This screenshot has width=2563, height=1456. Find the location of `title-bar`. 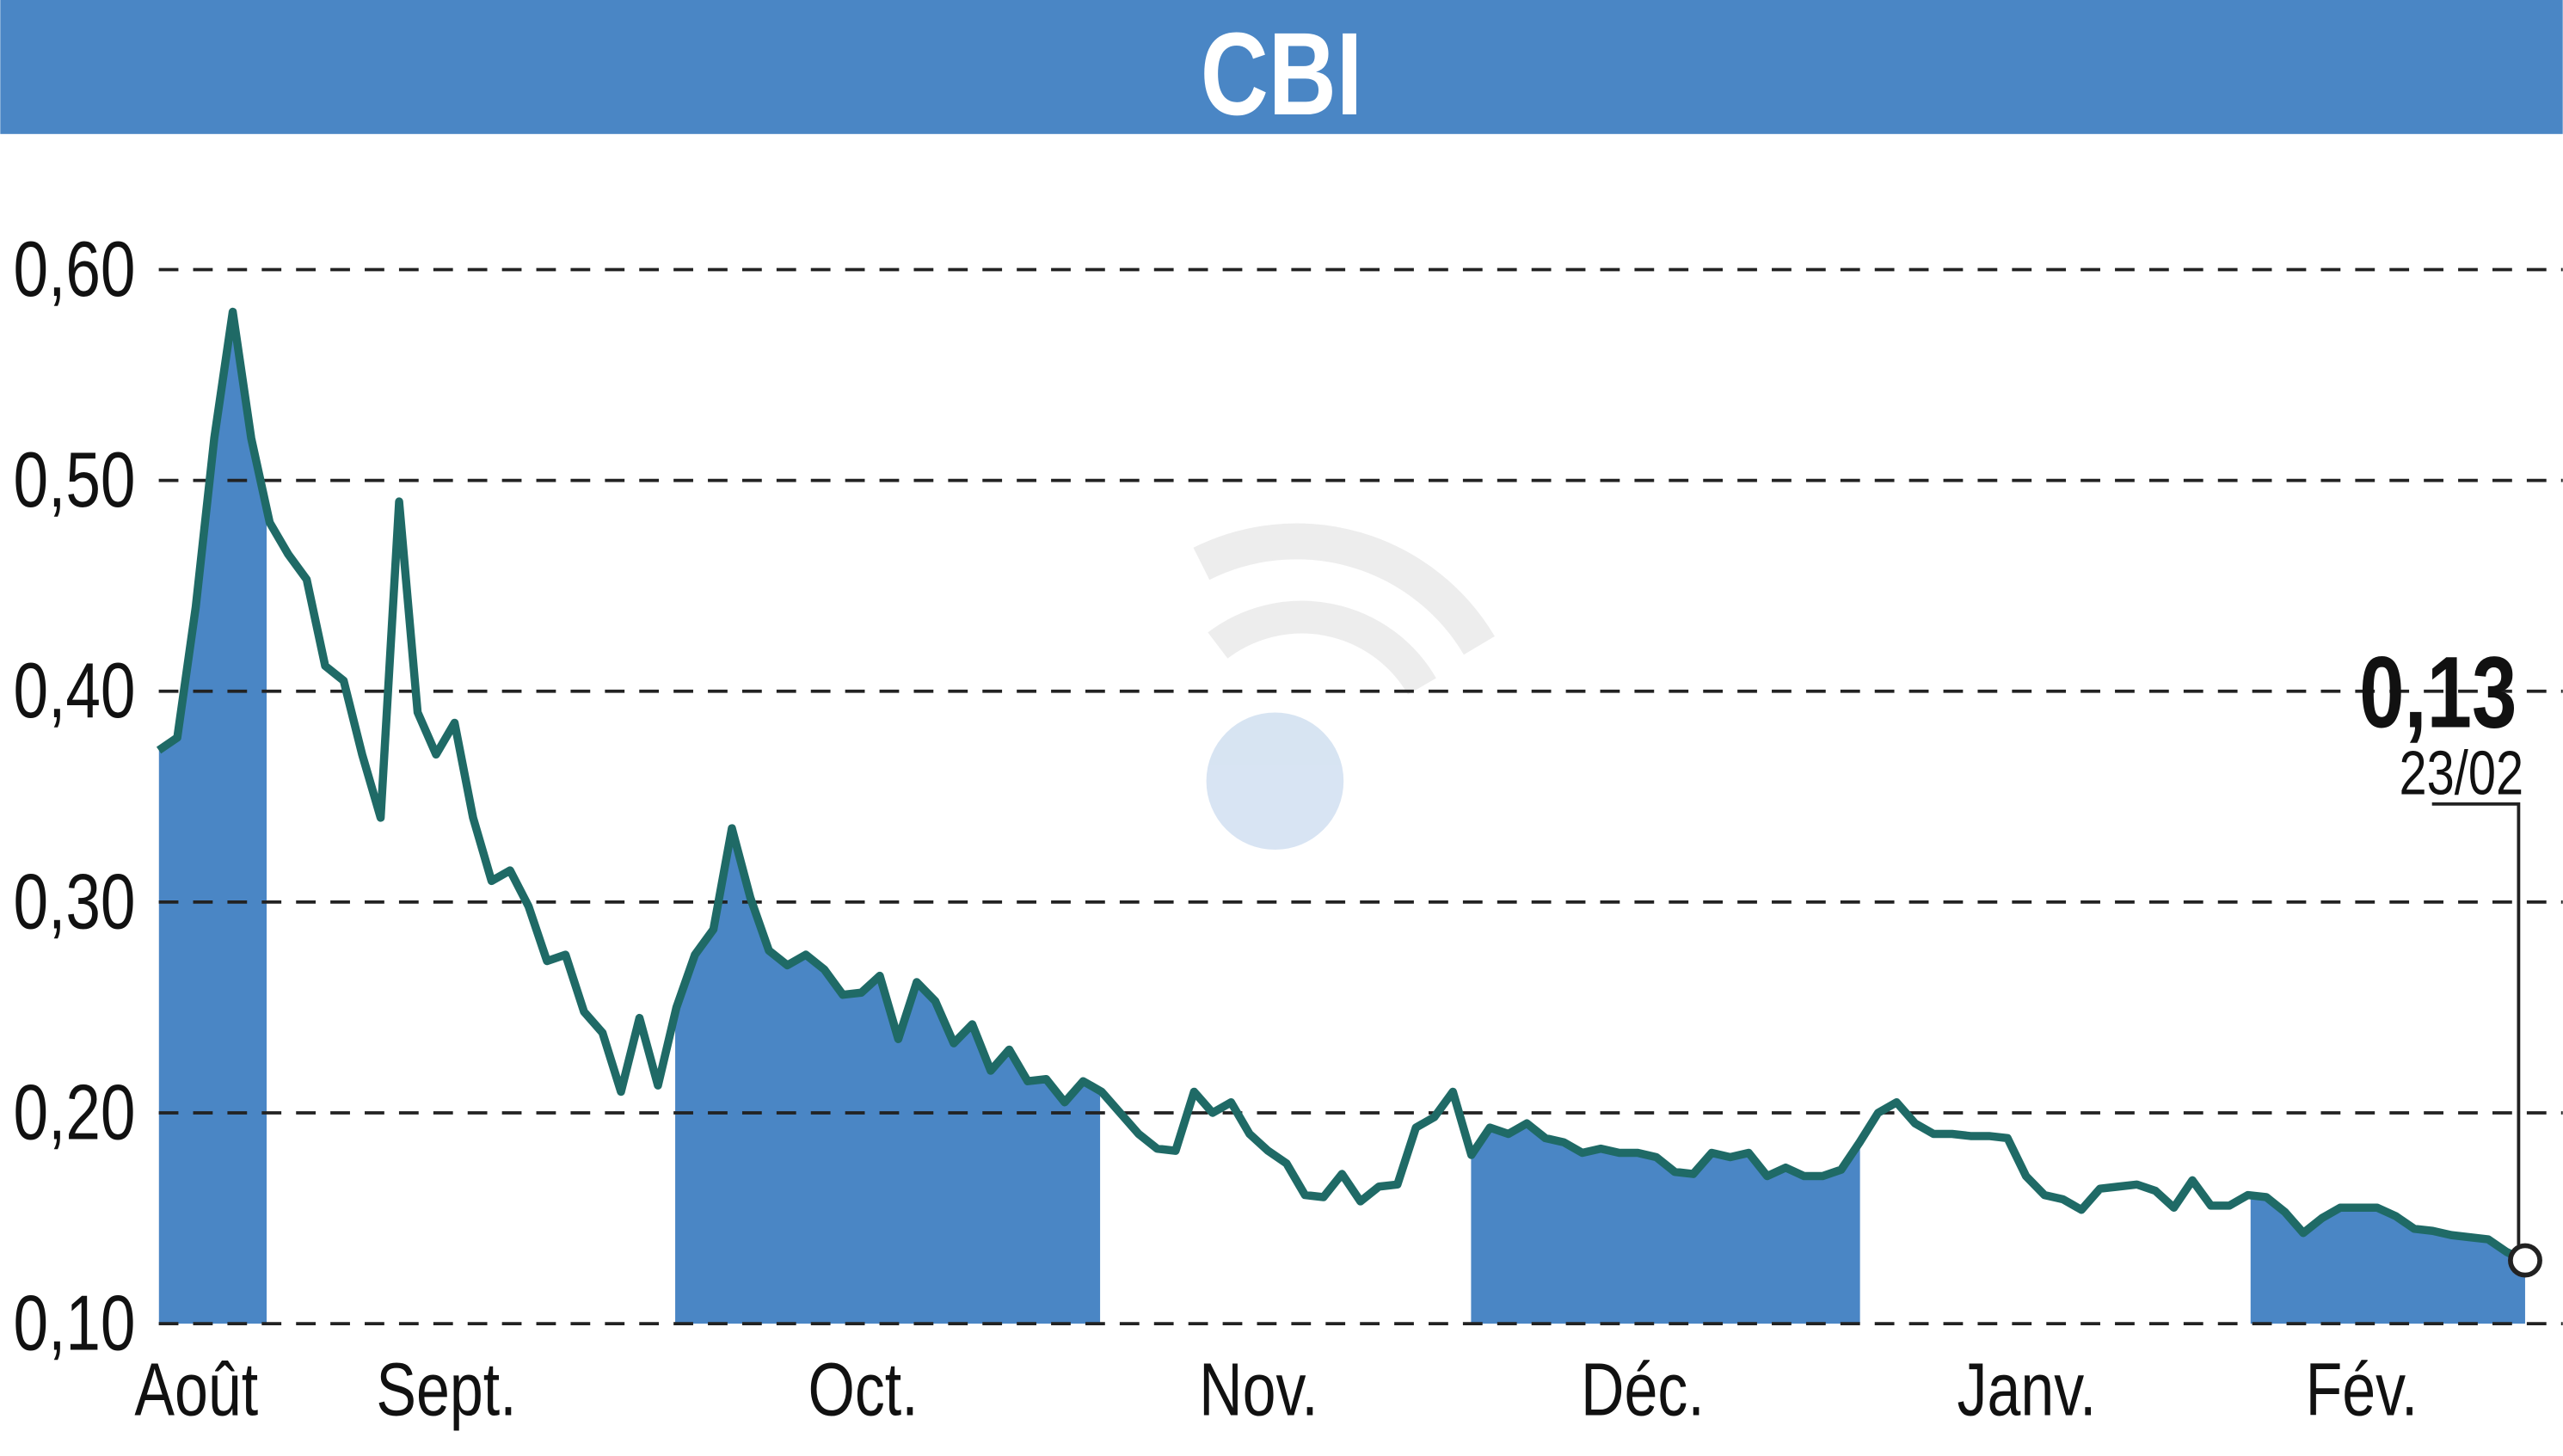

title-bar is located at coordinates (1281, 67).